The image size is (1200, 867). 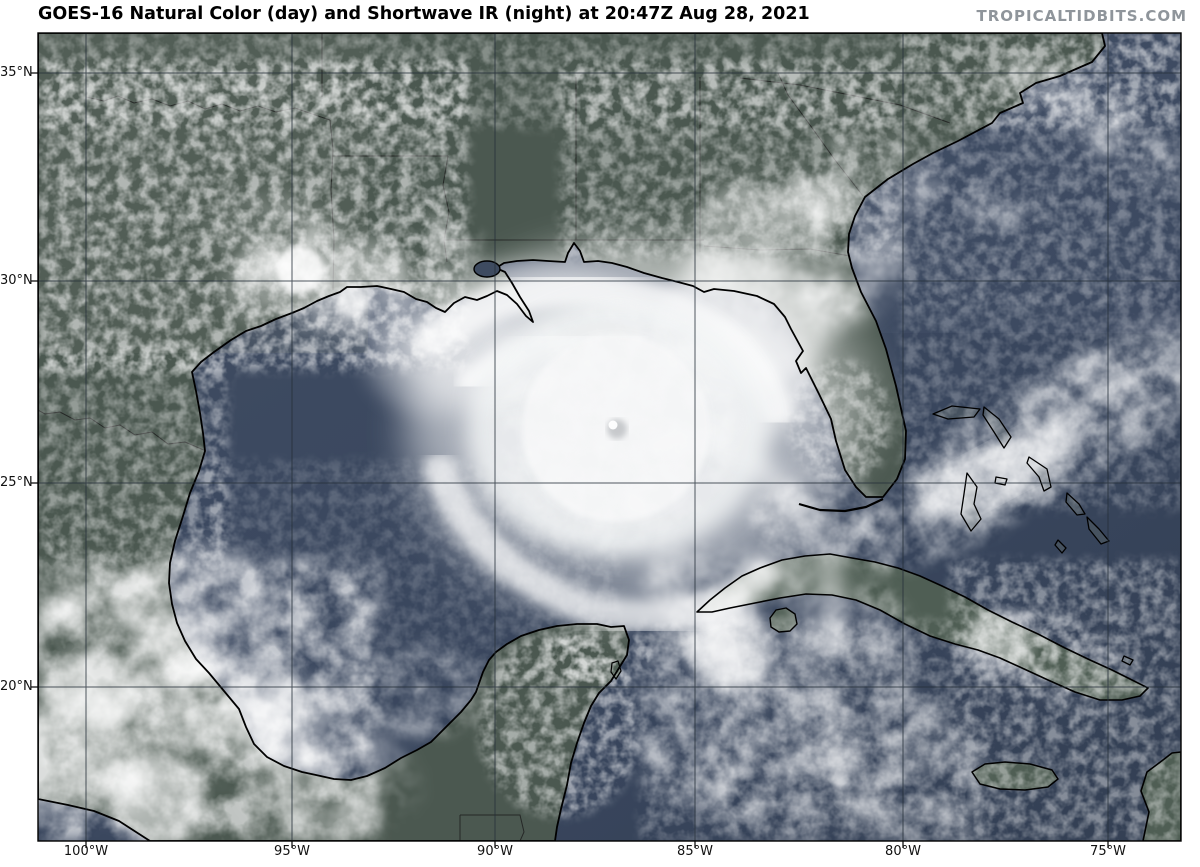 What do you see at coordinates (1081, 16) in the screenshot?
I see `watermark: TROPICALTIDBITS.COM` at bounding box center [1081, 16].